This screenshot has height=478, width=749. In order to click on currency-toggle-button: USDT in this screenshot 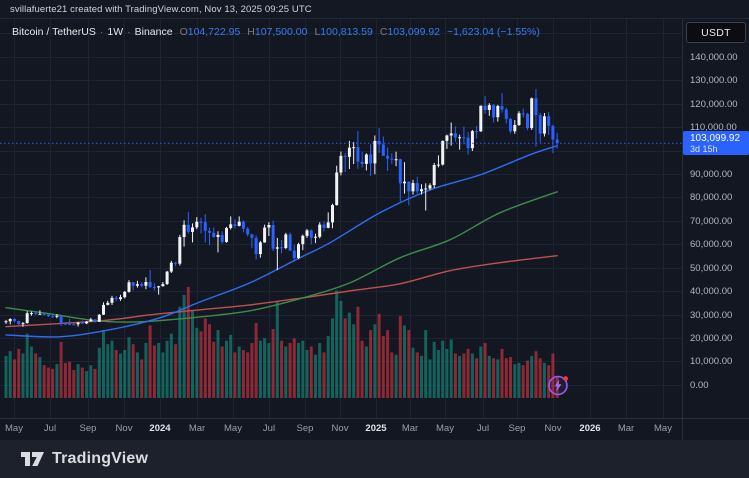, I will do `click(716, 32)`.